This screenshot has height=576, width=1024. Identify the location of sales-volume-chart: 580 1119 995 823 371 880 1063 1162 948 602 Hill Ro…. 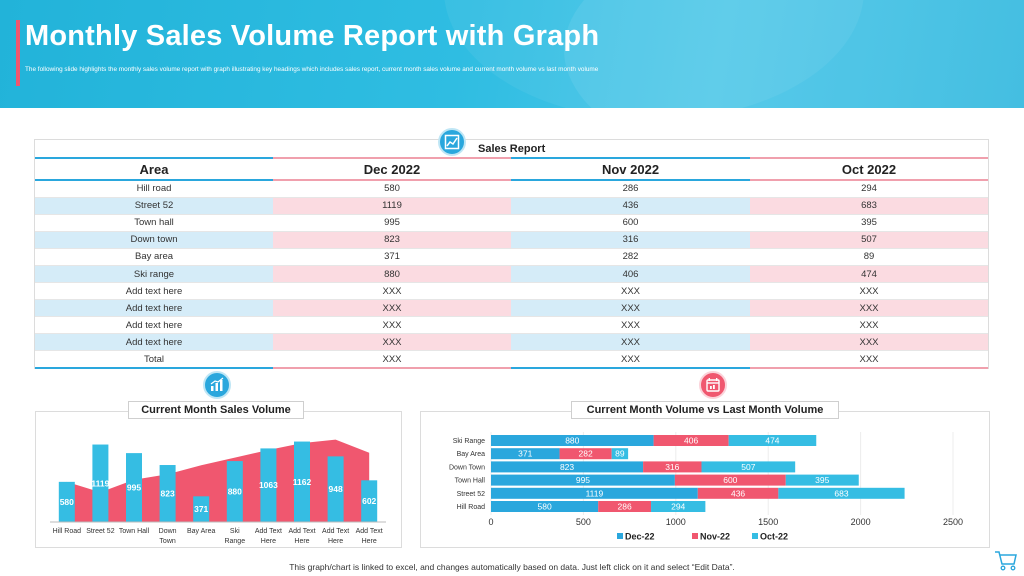
(218, 492).